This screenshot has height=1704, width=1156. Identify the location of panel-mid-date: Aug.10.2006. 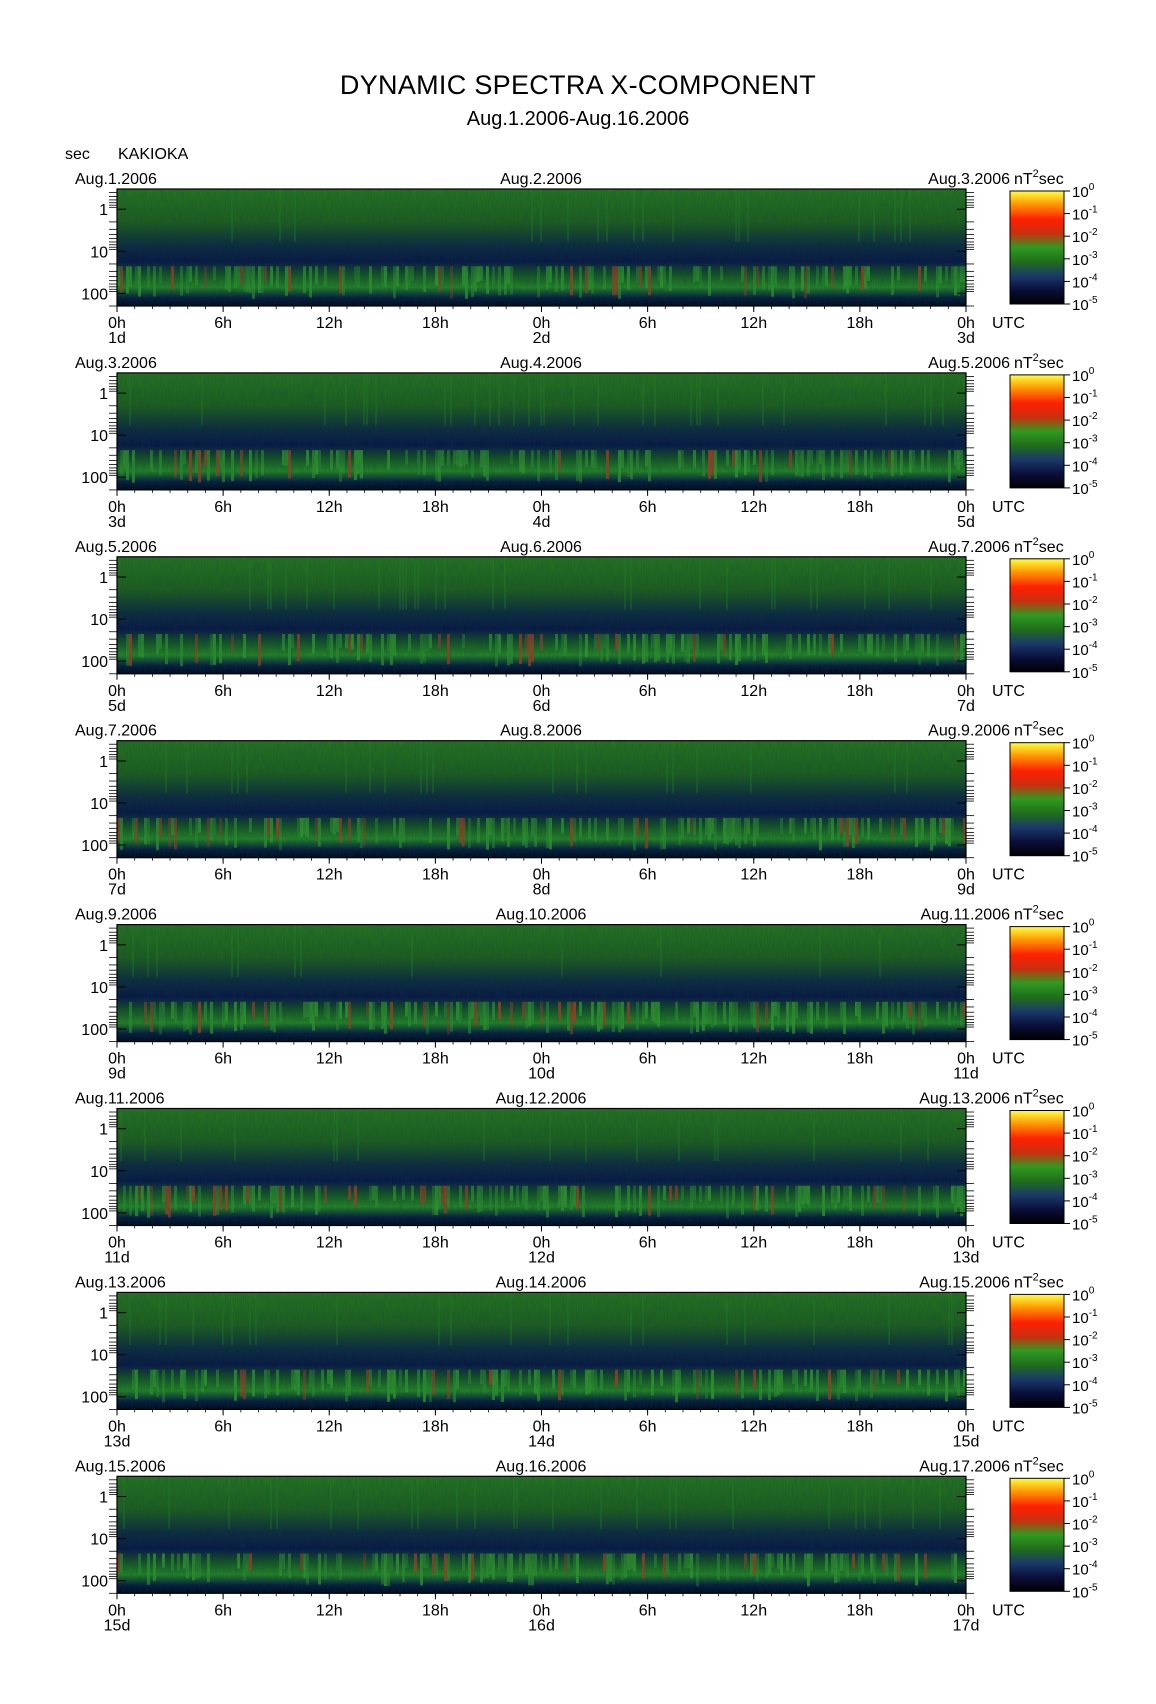
(541, 915).